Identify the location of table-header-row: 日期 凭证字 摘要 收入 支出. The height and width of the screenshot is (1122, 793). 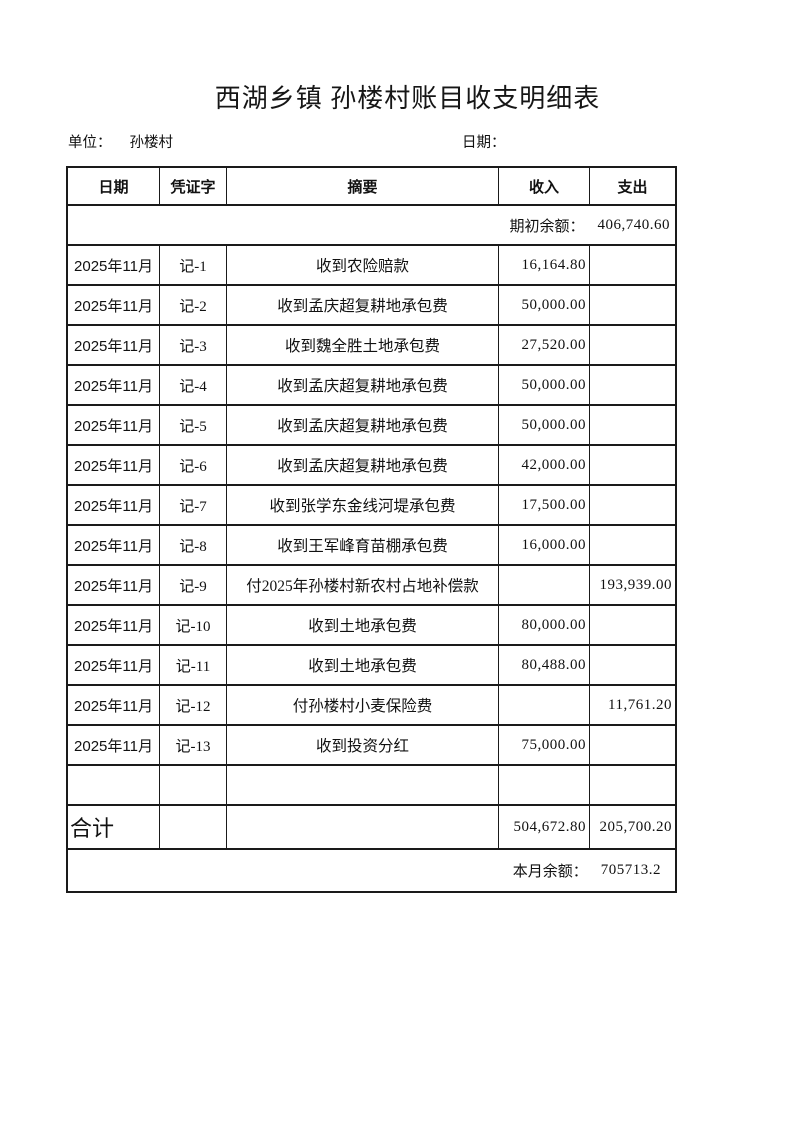
(371, 187).